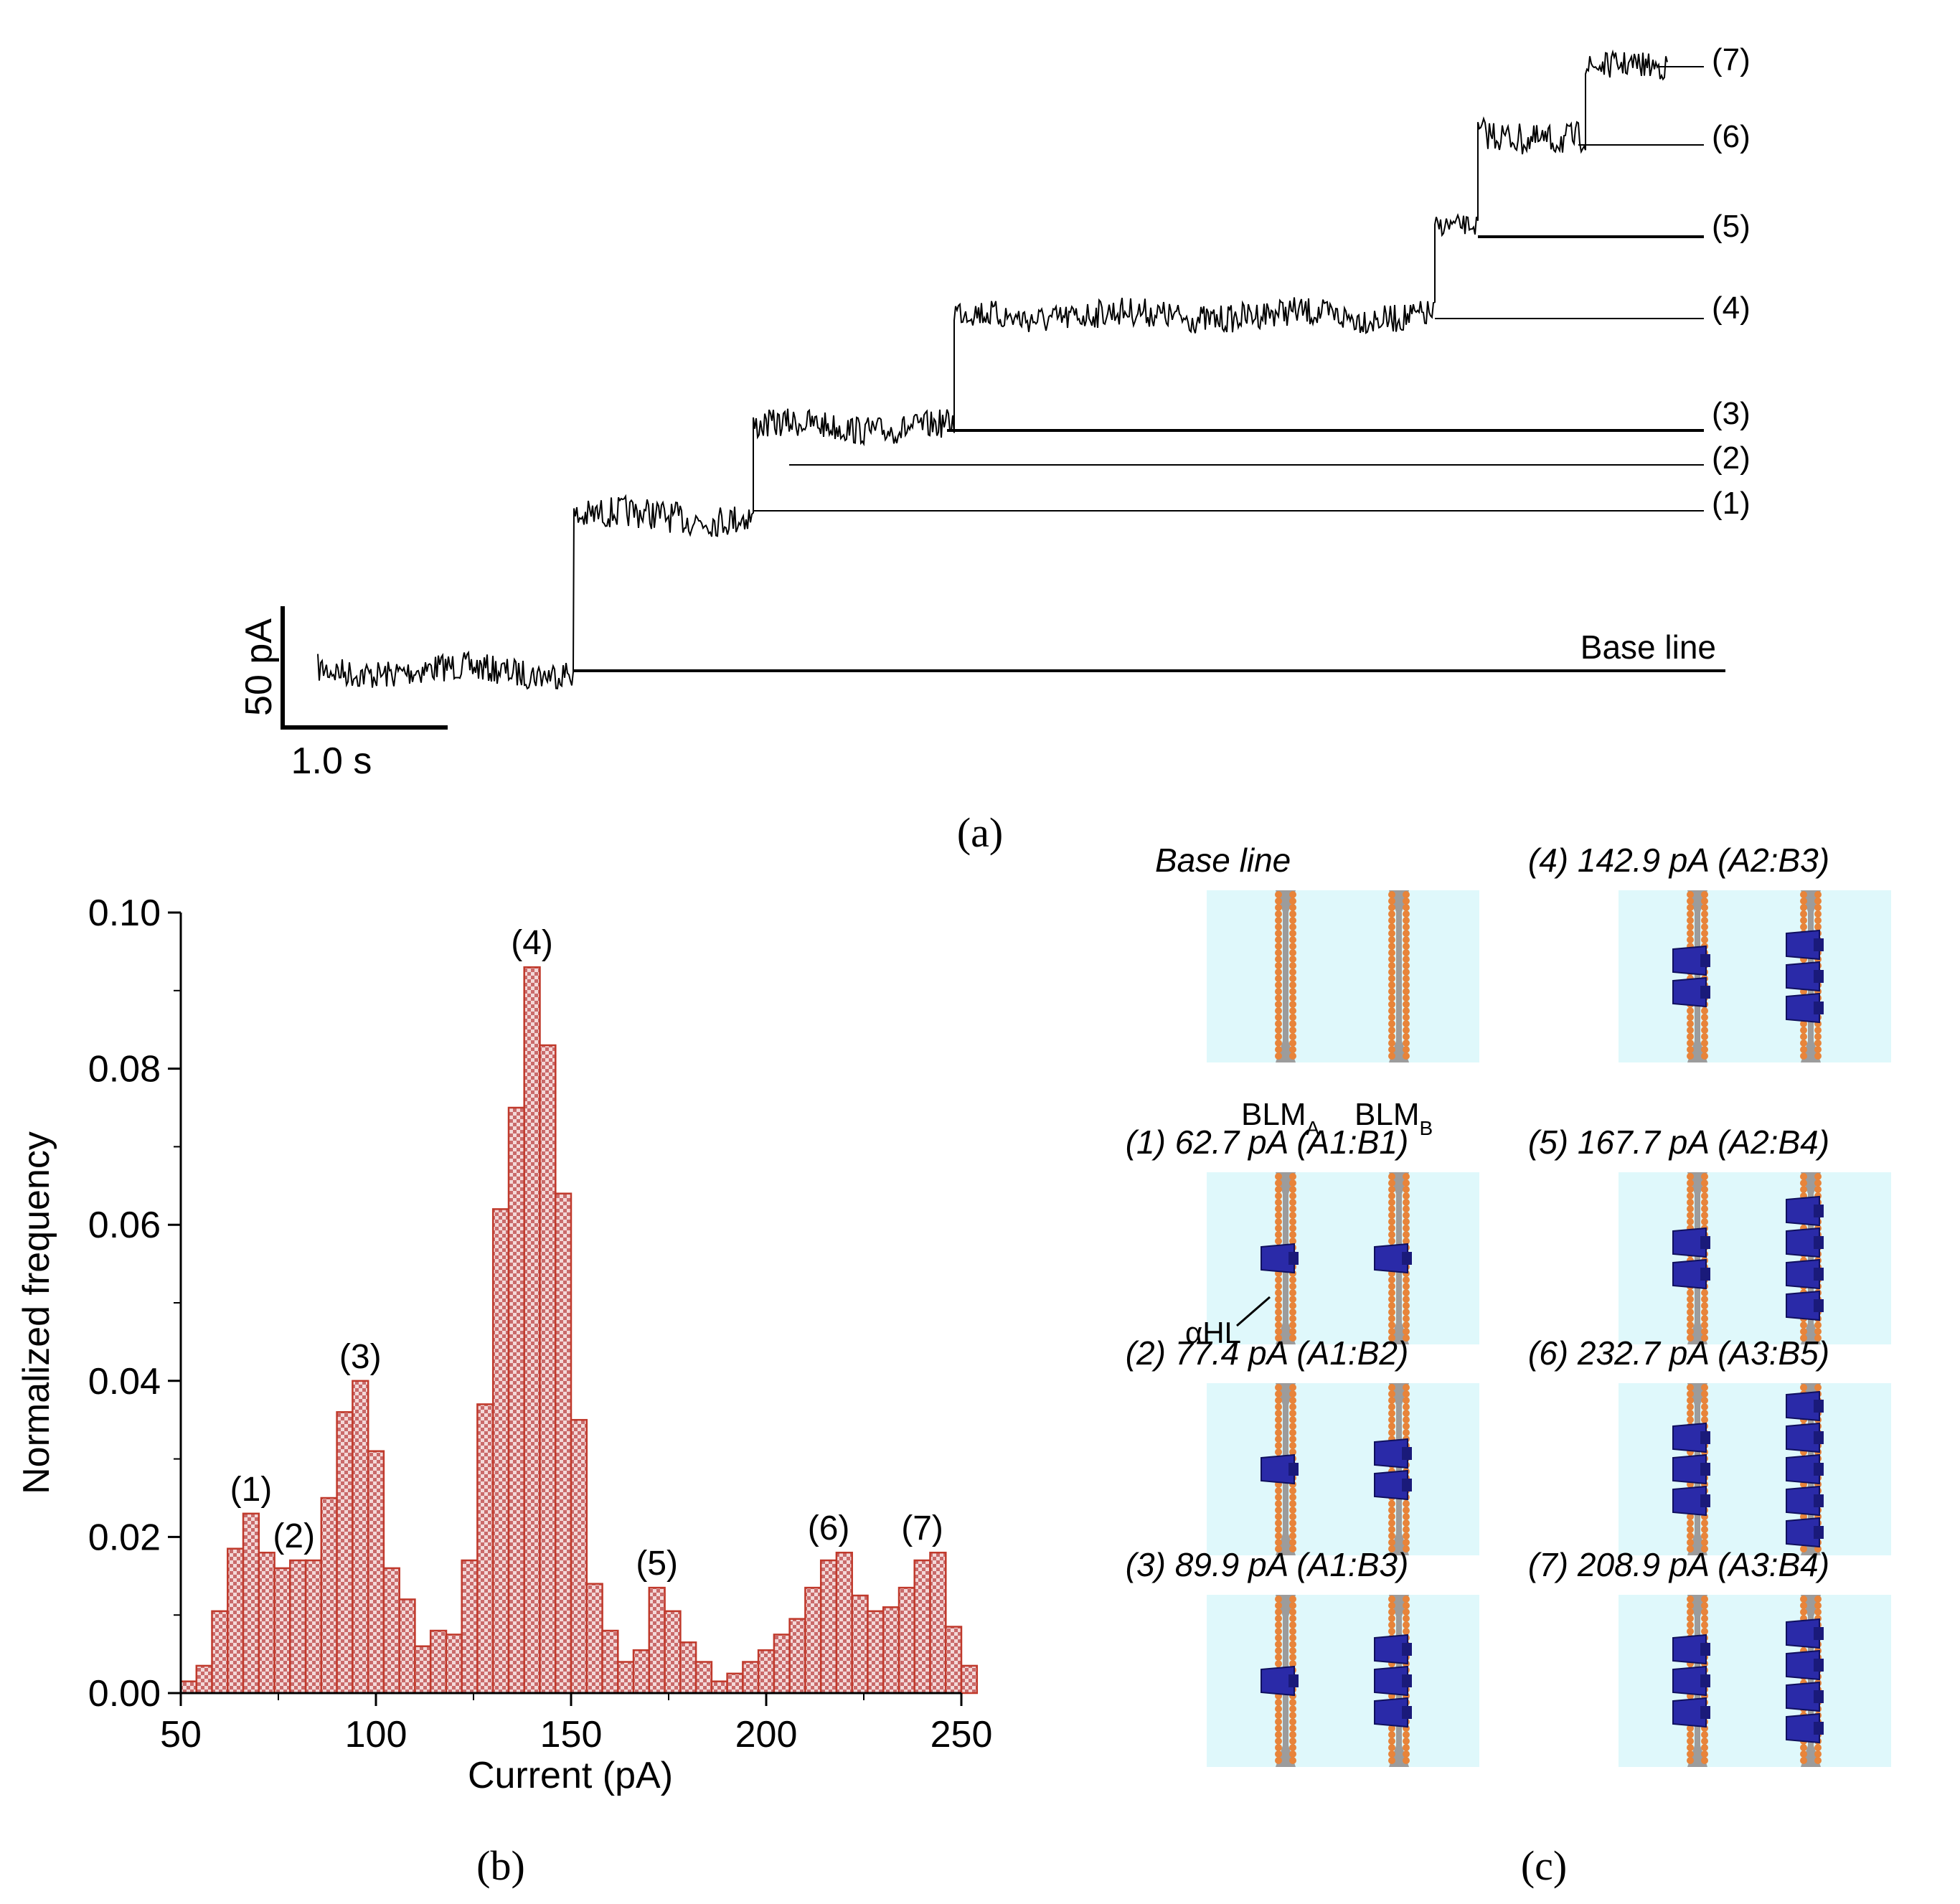  What do you see at coordinates (364, 668) in the screenshot?
I see `scale-bar` at bounding box center [364, 668].